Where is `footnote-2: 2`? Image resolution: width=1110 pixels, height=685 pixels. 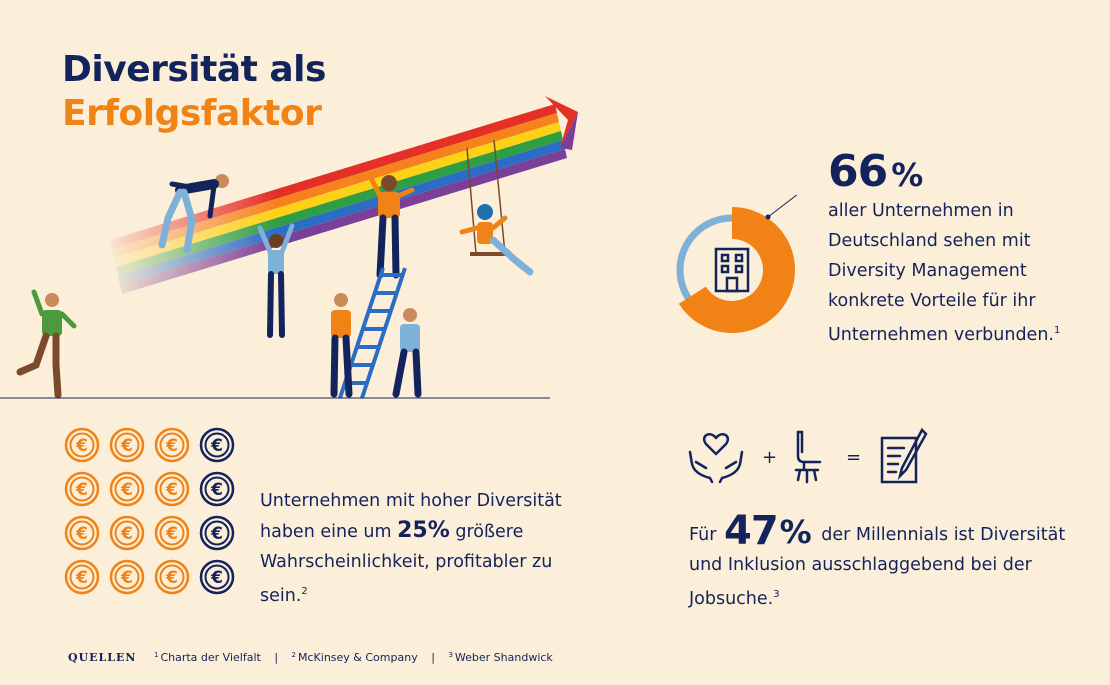 footnote-2: 2 is located at coordinates (304, 591).